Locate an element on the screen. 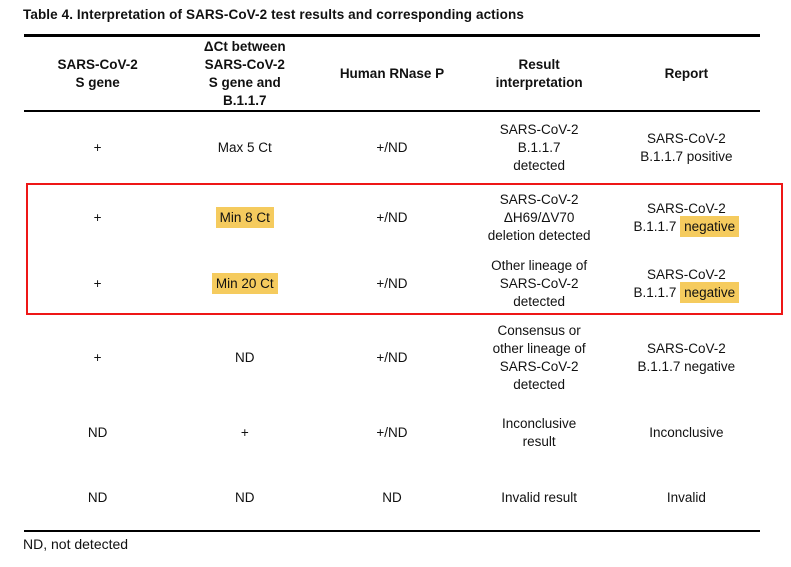  table-cell: Min 20 Ct is located at coordinates (244, 284).